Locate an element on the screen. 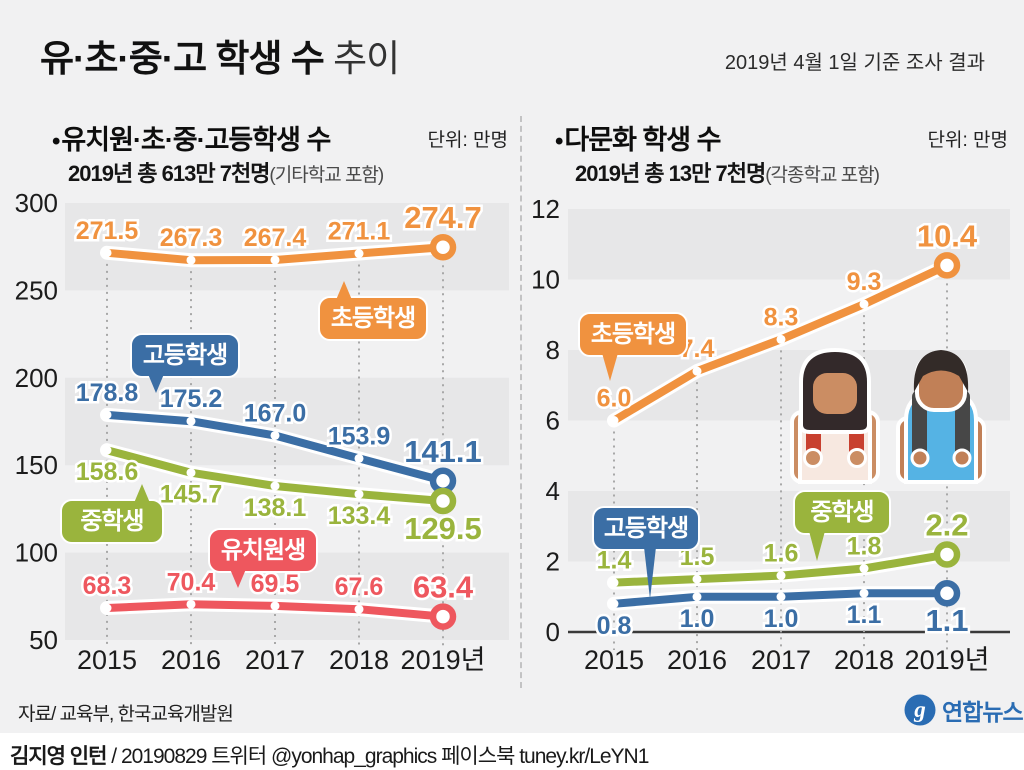 This screenshot has height=770, width=1024. y-tick-label: 8 is located at coordinates (553, 350).